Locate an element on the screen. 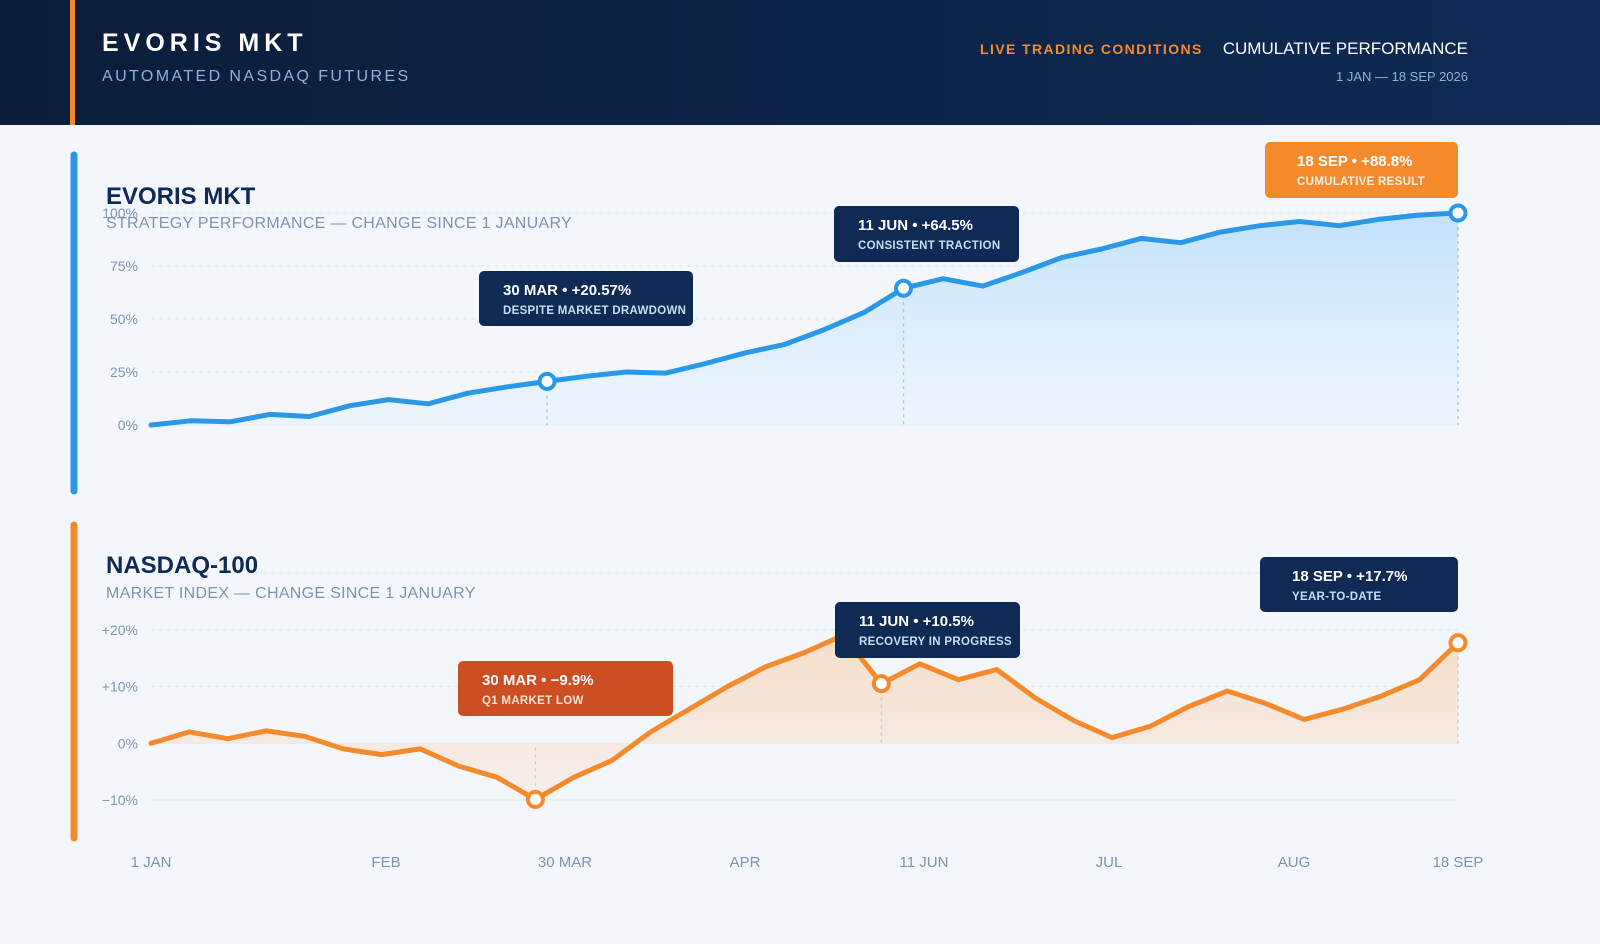 The width and height of the screenshot is (1600, 944). annotation-callout: 11 JUN • +64.5% CONSISTENT TRACTION is located at coordinates (926, 234).